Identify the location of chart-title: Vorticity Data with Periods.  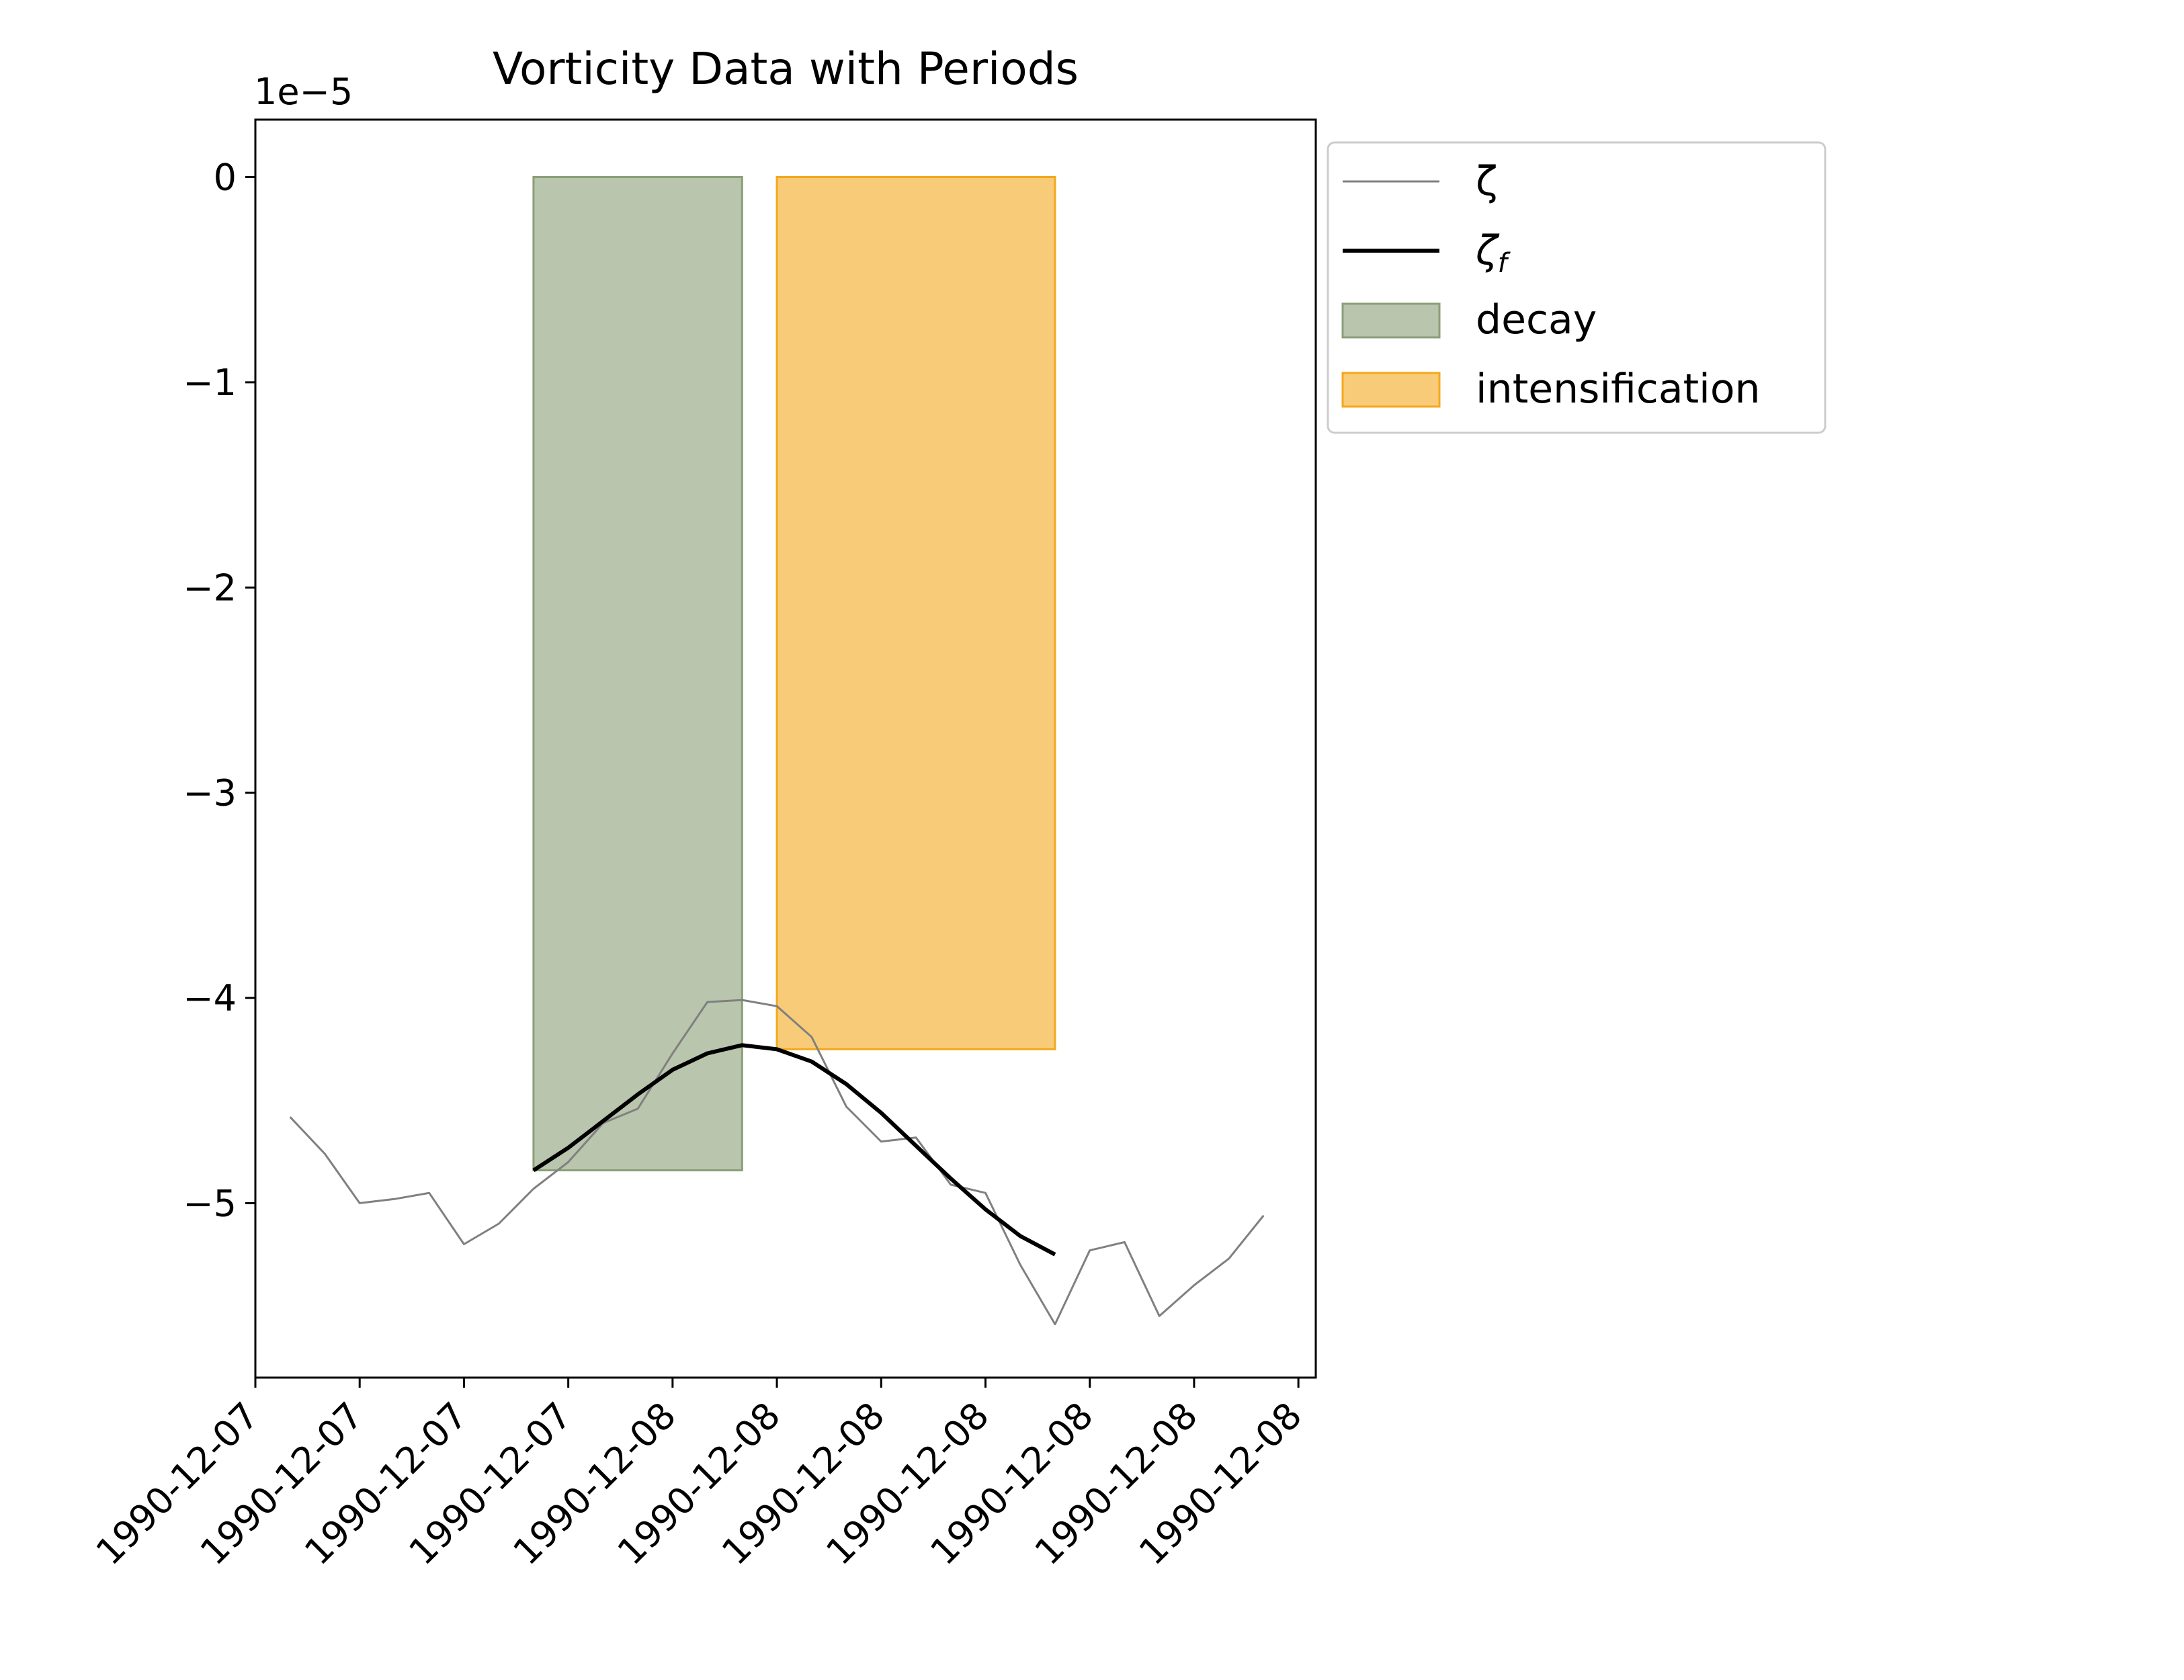
(786, 69).